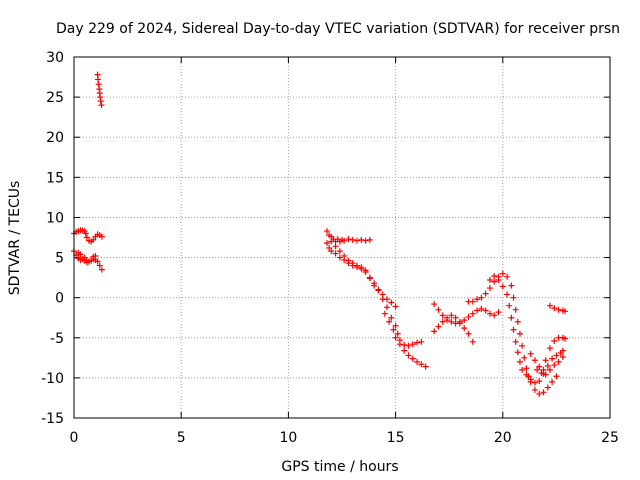 This screenshot has height=480, width=640. What do you see at coordinates (376, 293) in the screenshot?
I see `series-midday-branch` at bounding box center [376, 293].